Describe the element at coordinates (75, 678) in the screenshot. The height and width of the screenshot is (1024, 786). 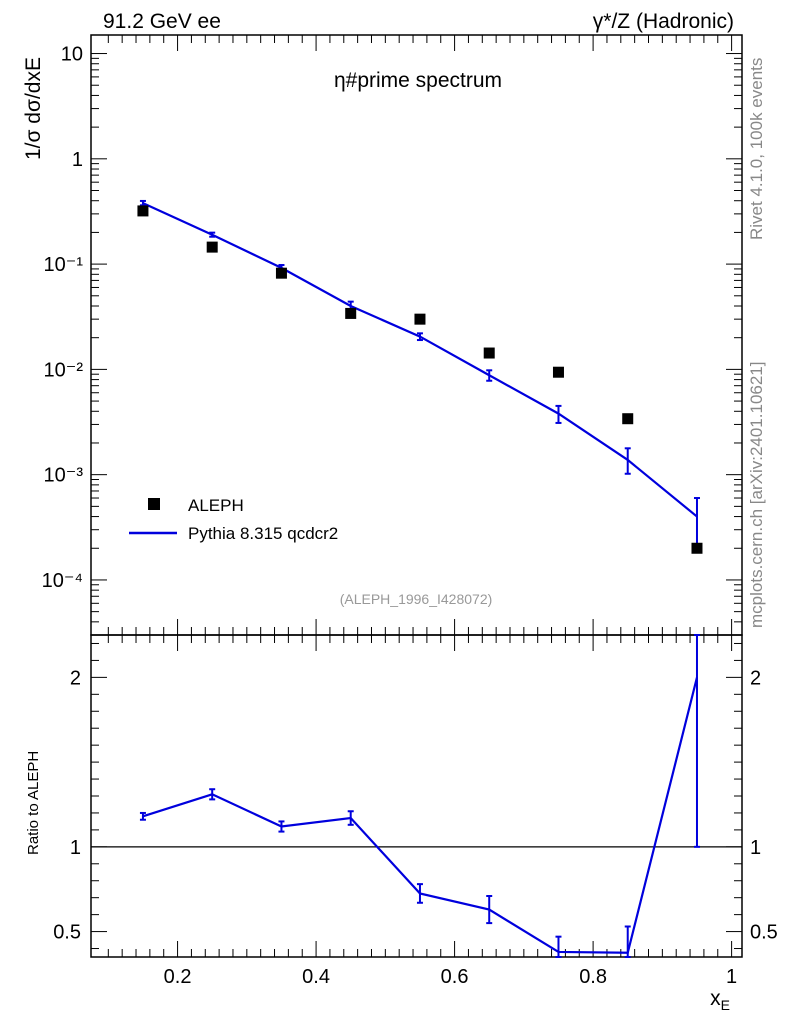
I see `ratio-y-tick-label-left: 2` at that location.